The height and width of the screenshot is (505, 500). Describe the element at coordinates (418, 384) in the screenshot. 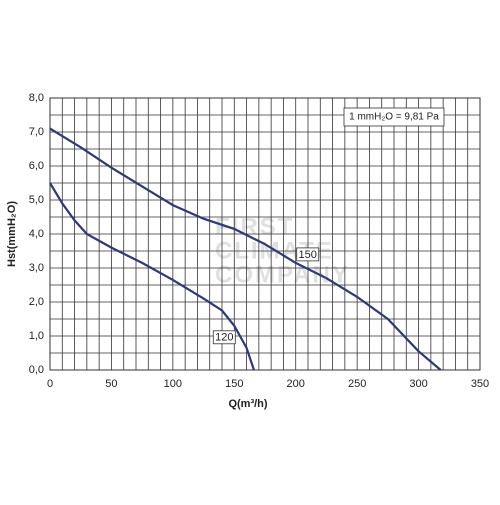

I see `x-tick-label: 300` at that location.